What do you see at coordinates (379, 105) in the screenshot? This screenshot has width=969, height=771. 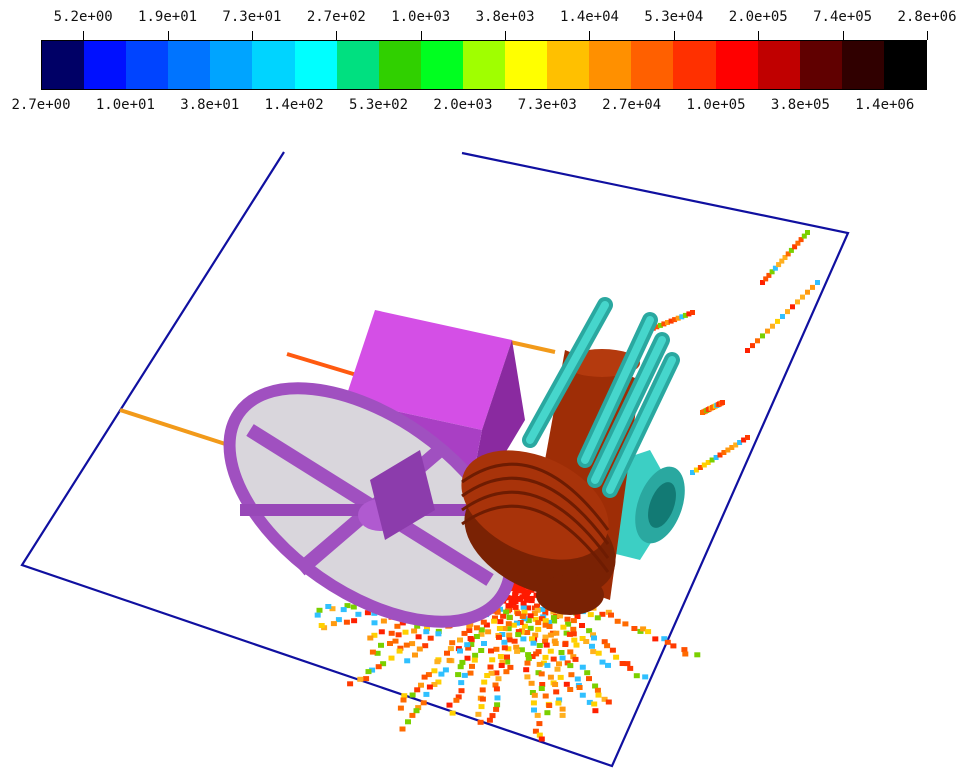 I see `colorbar-bottom-label: 5.3e+02` at bounding box center [379, 105].